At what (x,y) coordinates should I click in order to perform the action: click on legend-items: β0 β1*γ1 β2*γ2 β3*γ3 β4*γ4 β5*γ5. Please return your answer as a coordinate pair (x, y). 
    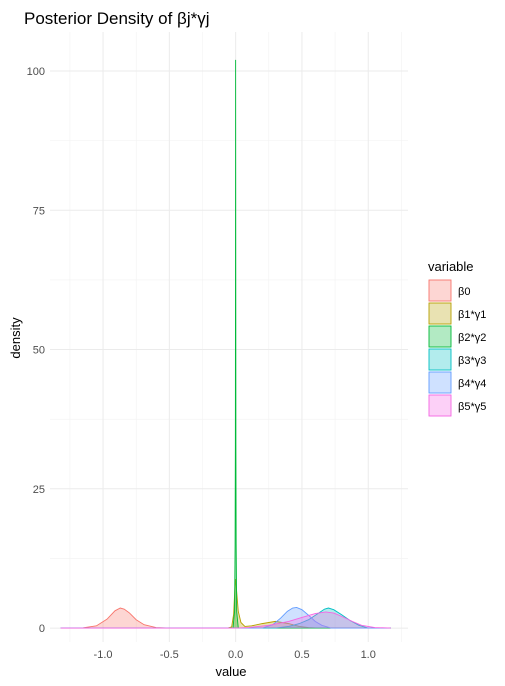
    Looking at the image, I should click on (457, 348).